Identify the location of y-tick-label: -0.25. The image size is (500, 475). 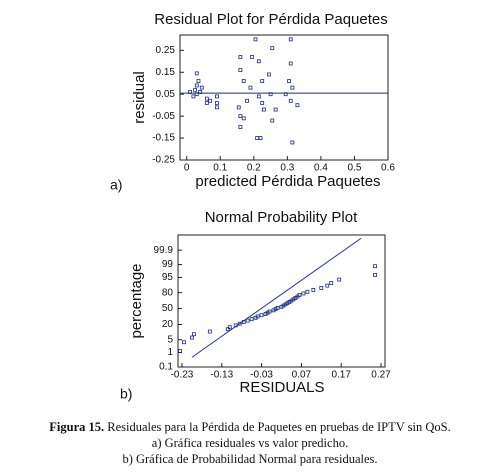
(163, 160).